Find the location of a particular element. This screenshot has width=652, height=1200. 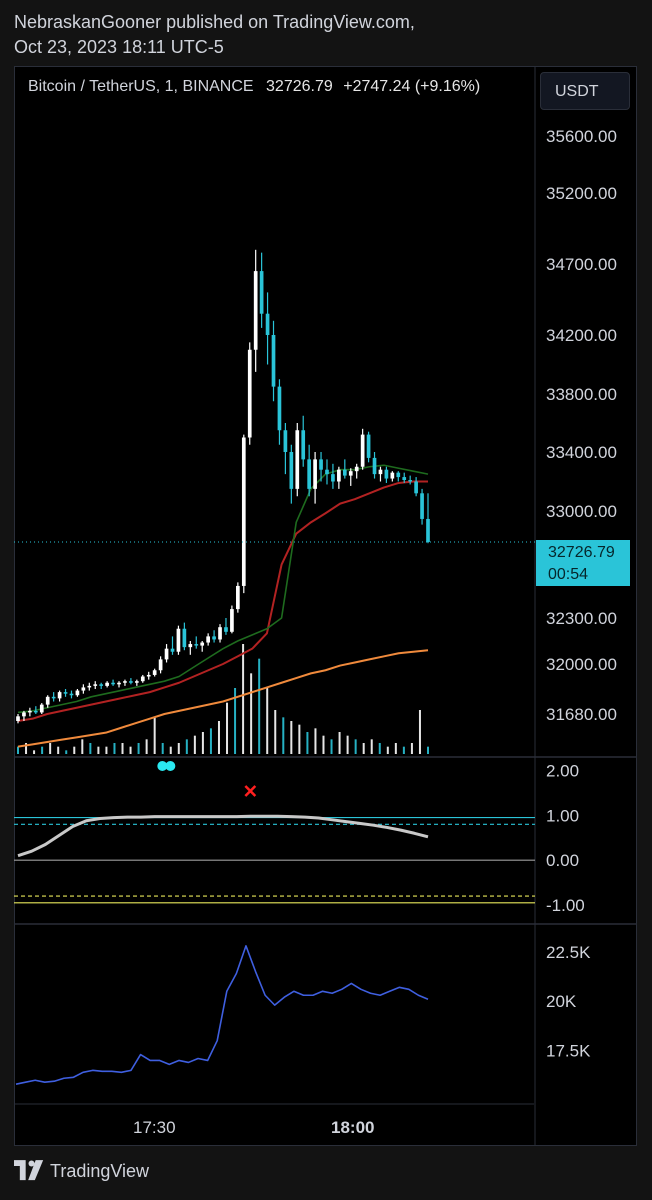

lower-pane-line is located at coordinates (222, 1015).